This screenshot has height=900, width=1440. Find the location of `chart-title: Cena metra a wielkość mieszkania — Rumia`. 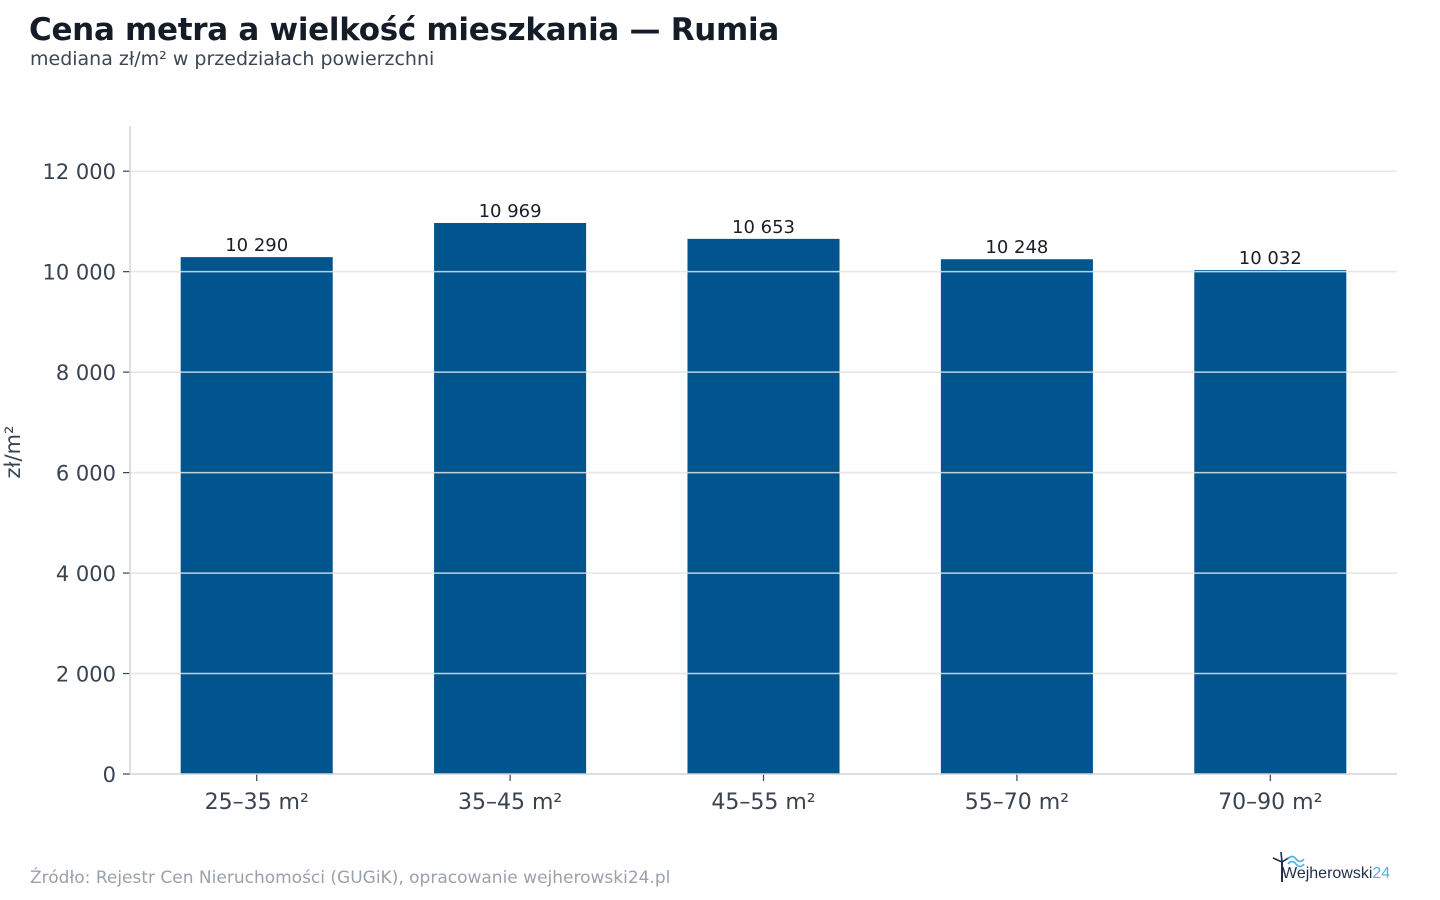

chart-title: Cena metra a wielkość mieszkania — Rumia is located at coordinates (404, 30).